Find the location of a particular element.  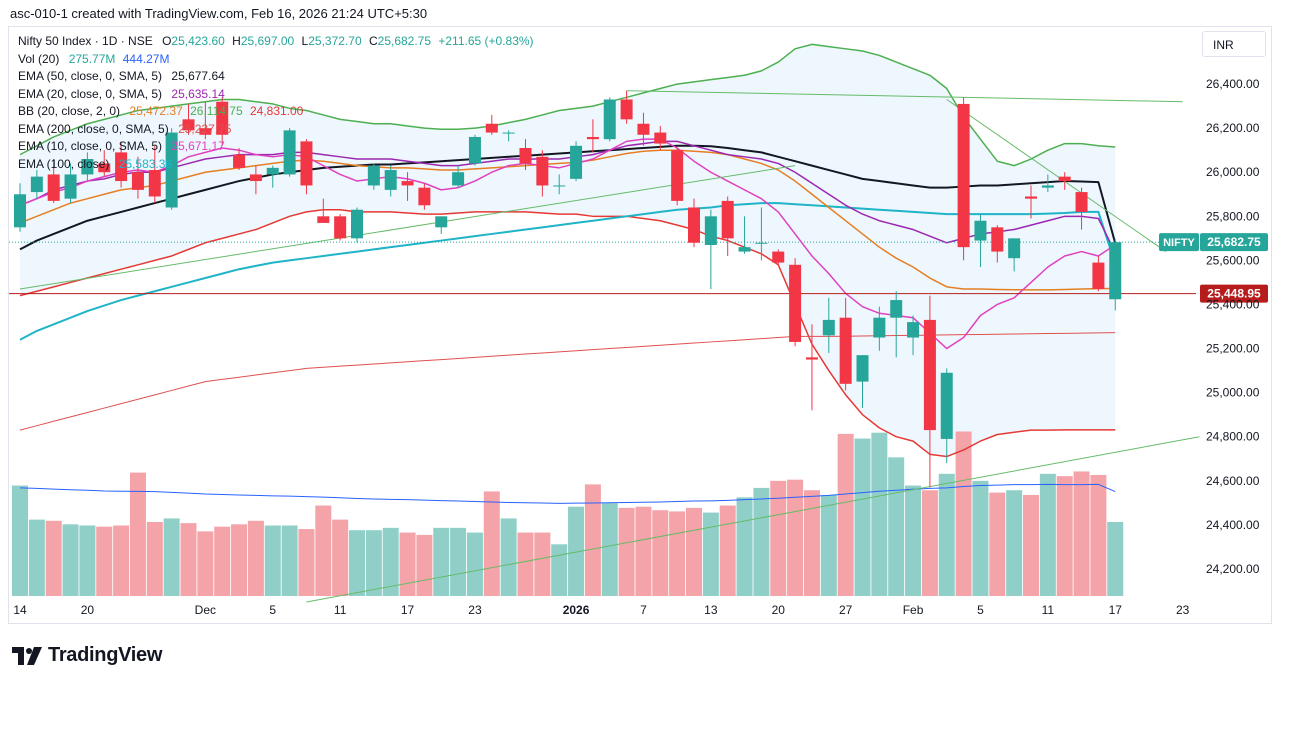

legend-low-value: 25,372.70 is located at coordinates (335, 41).